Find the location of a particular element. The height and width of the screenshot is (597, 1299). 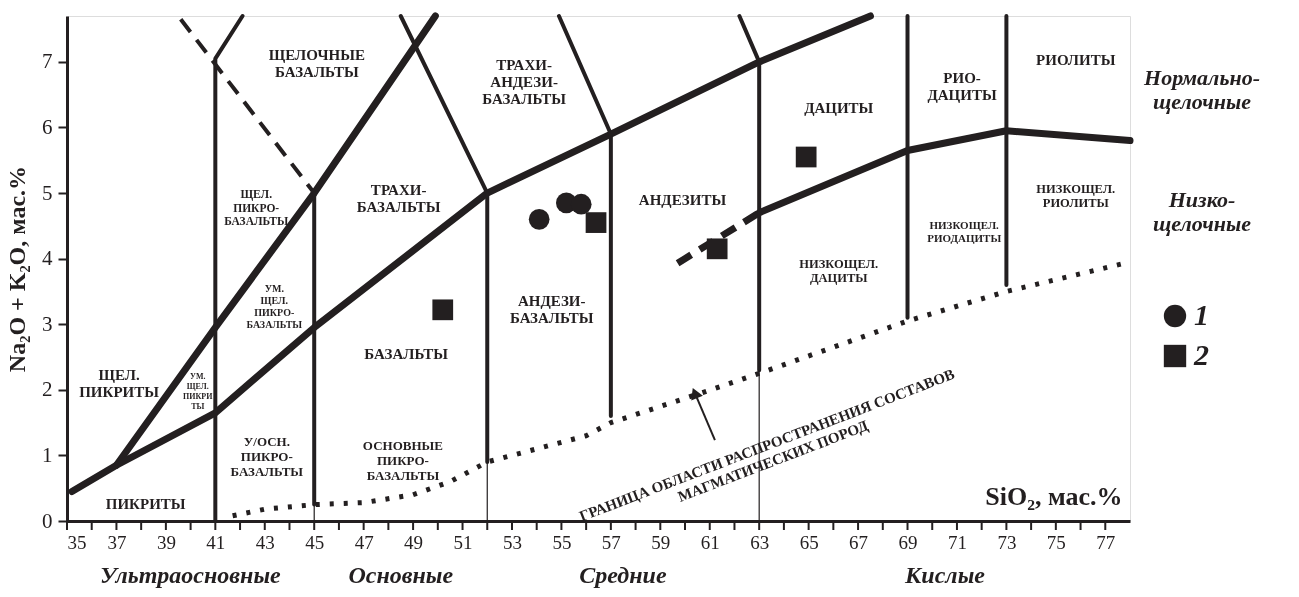

x-tick-label: 43 is located at coordinates (265, 542).